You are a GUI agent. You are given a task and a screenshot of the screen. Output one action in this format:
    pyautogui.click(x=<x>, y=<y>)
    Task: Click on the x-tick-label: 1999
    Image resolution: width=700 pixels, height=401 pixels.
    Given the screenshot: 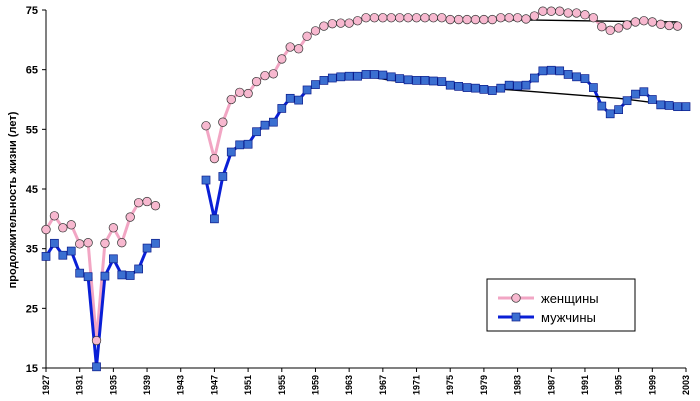 What is the action you would take?
    pyautogui.click(x=652, y=385)
    